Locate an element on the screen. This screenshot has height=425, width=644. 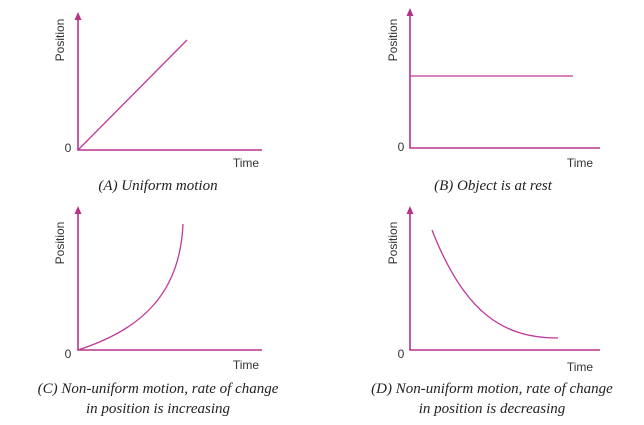
caption: in position is increasing is located at coordinates (158, 409).